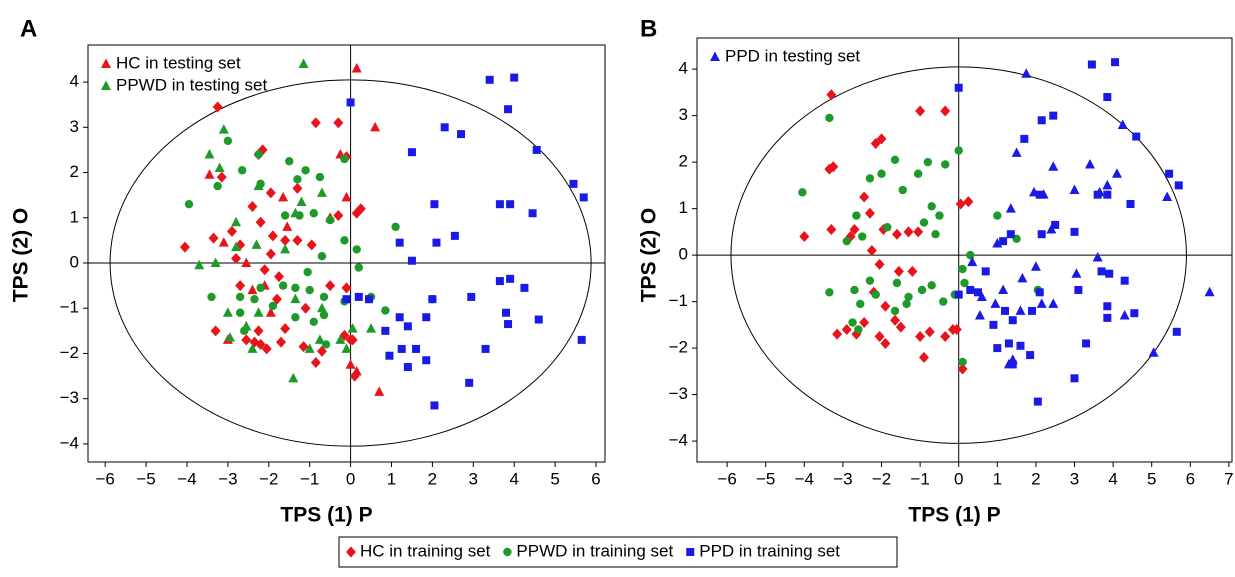  I want to click on legend-label: PPWD in testing set, so click(191, 84).